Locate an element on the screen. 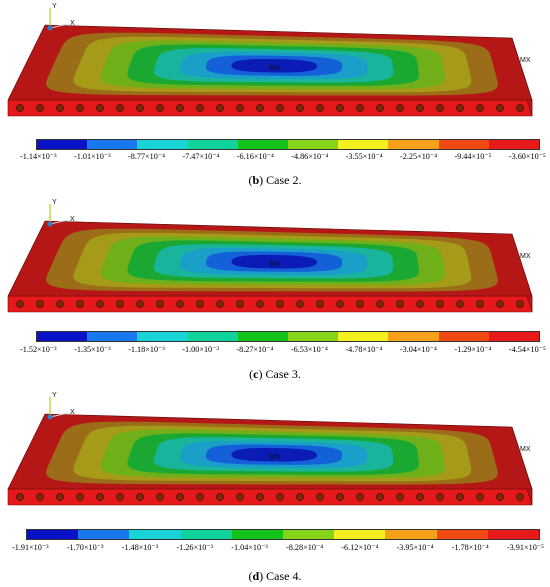 This screenshot has height=587, width=550. colorbar-tick-label: -3.55×10⁻⁴ is located at coordinates (364, 156).